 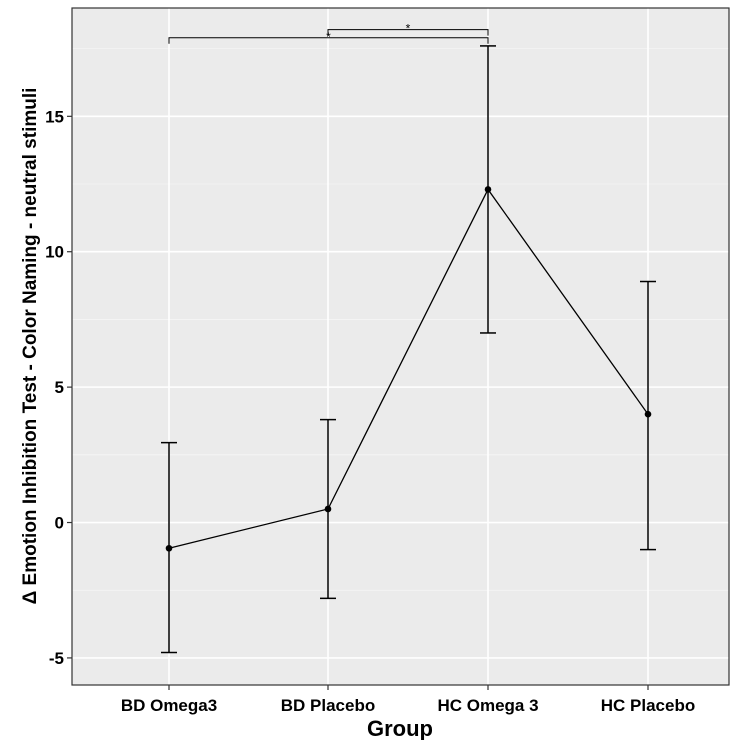 What do you see at coordinates (400, 728) in the screenshot?
I see `x-axis-title: Group` at bounding box center [400, 728].